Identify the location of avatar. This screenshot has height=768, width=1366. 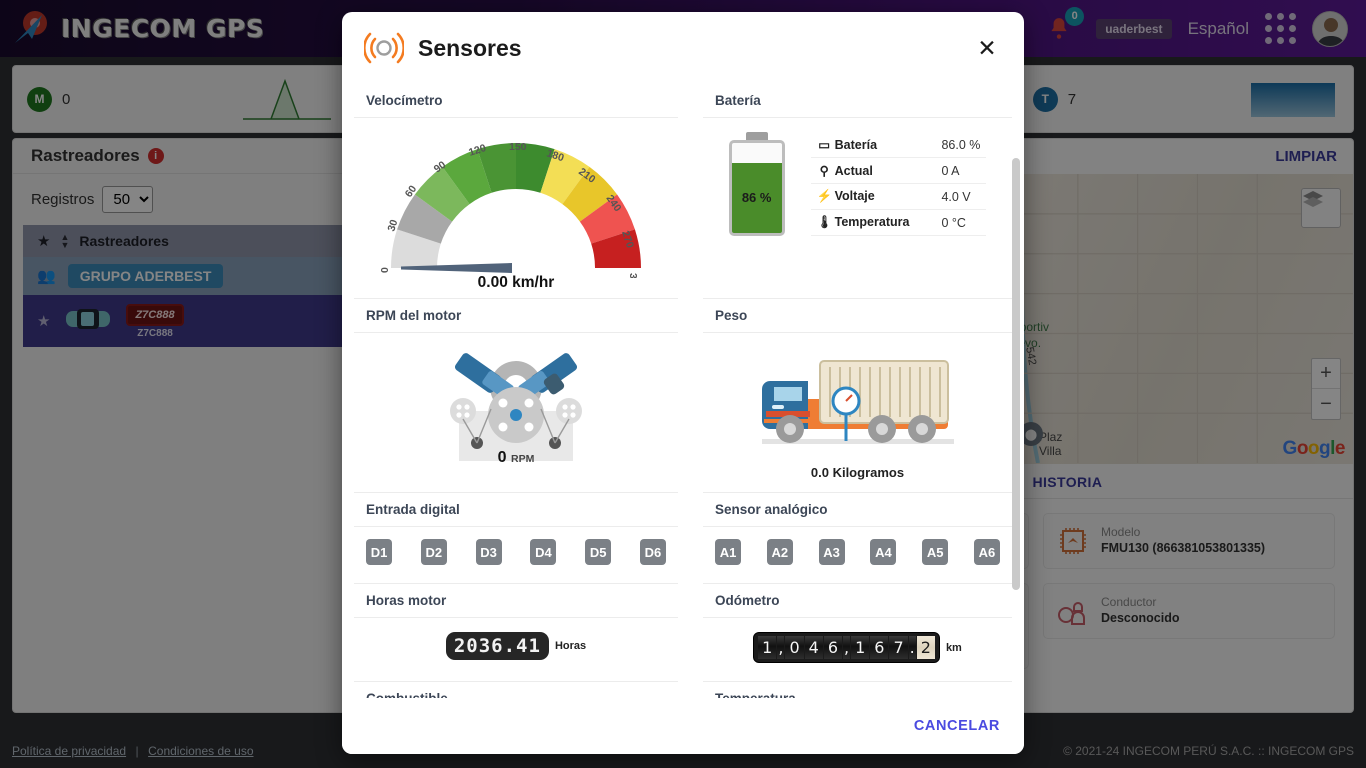
(1330, 28).